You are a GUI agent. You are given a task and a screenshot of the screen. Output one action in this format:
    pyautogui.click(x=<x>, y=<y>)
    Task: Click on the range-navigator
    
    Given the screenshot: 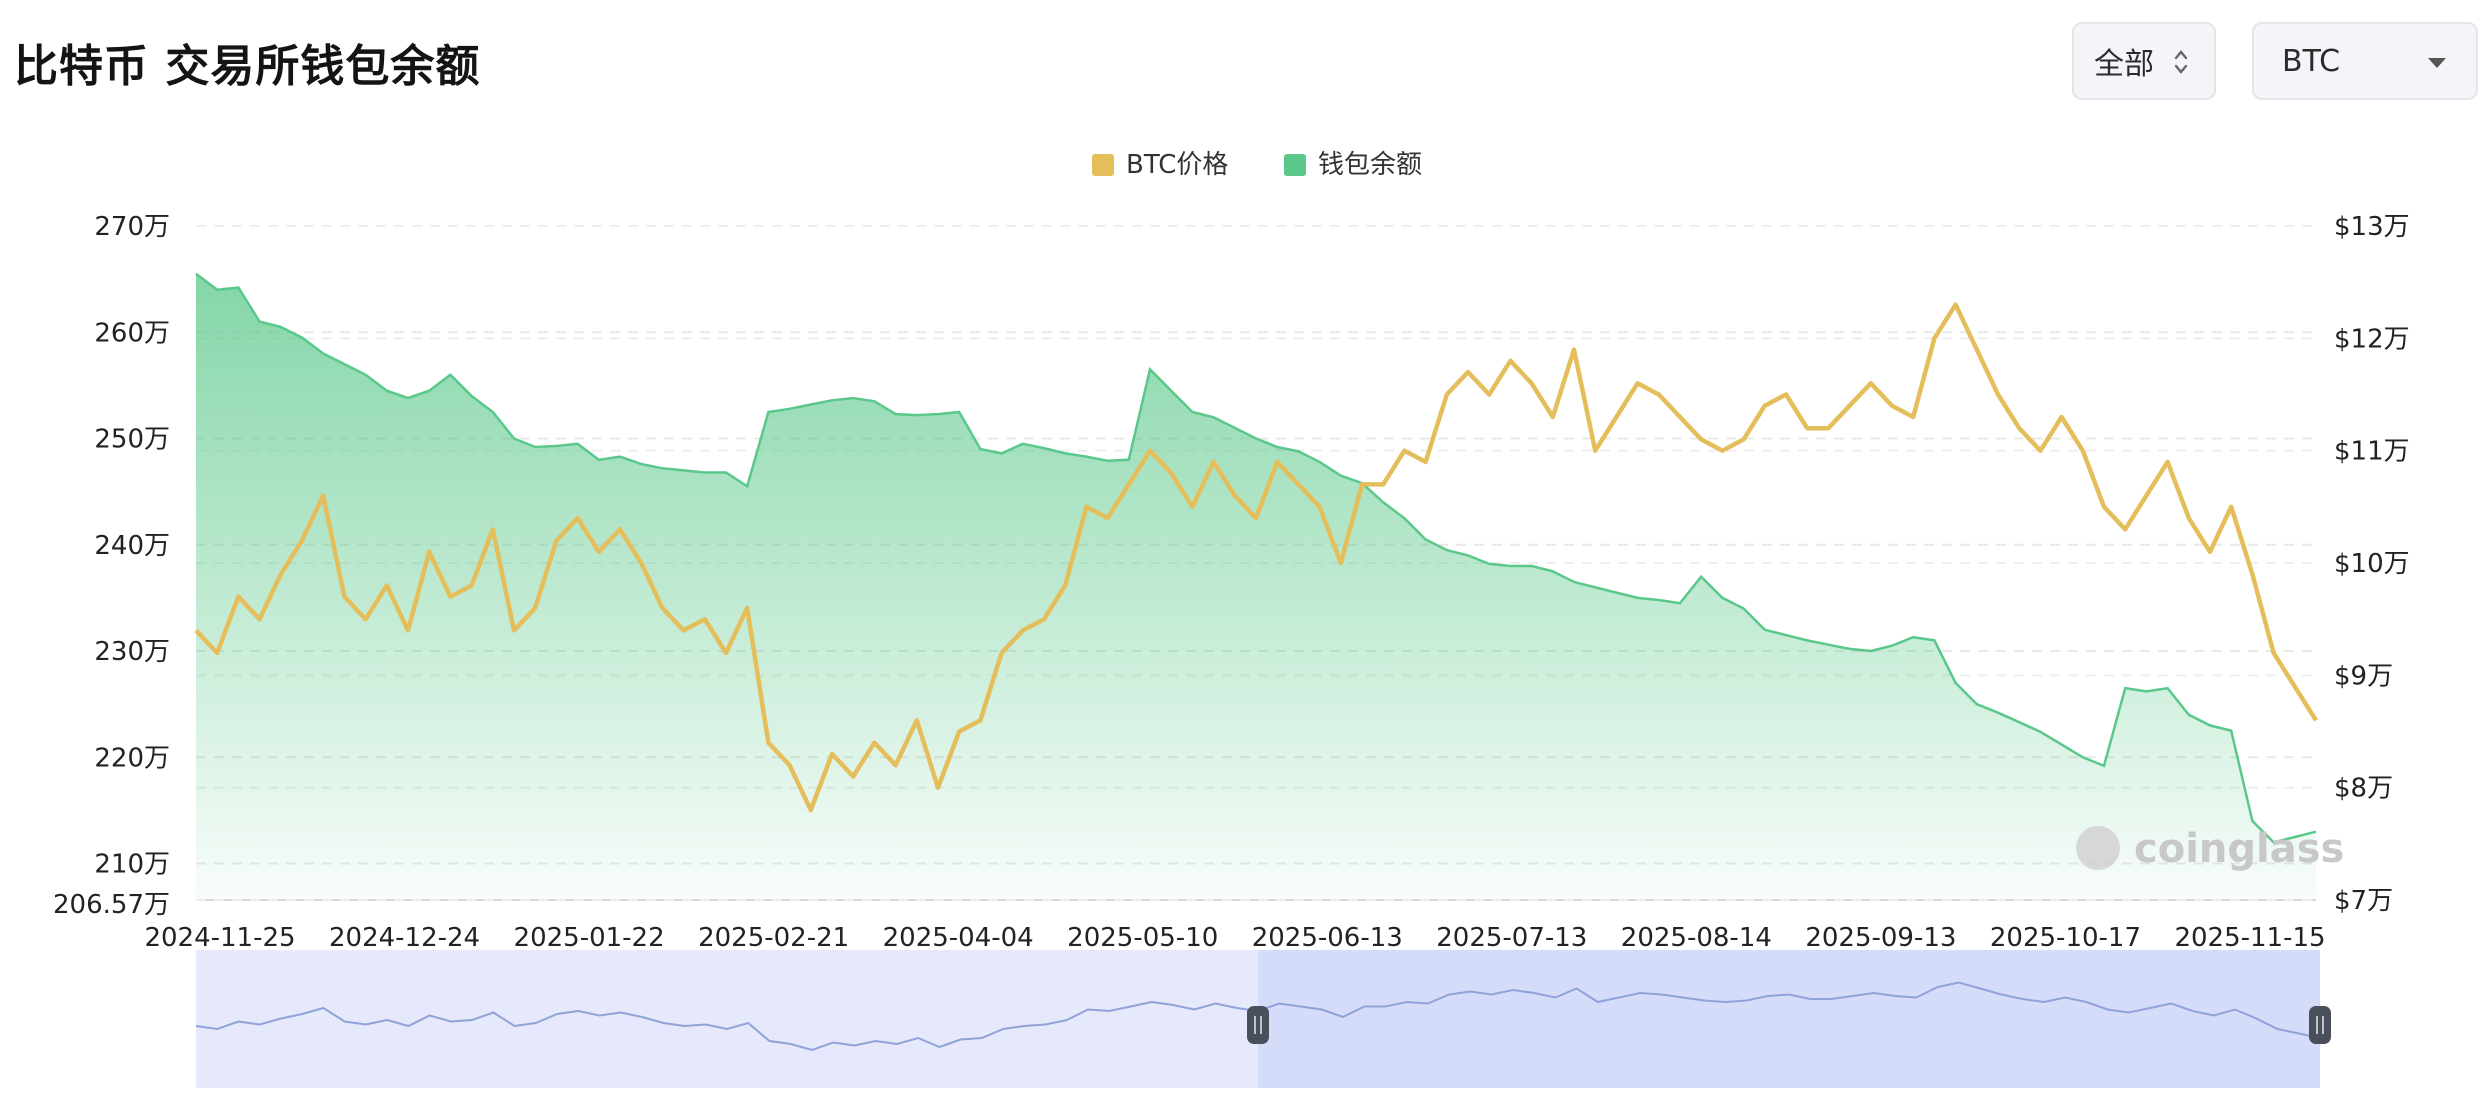 What is the action you would take?
    pyautogui.click(x=1263, y=1019)
    